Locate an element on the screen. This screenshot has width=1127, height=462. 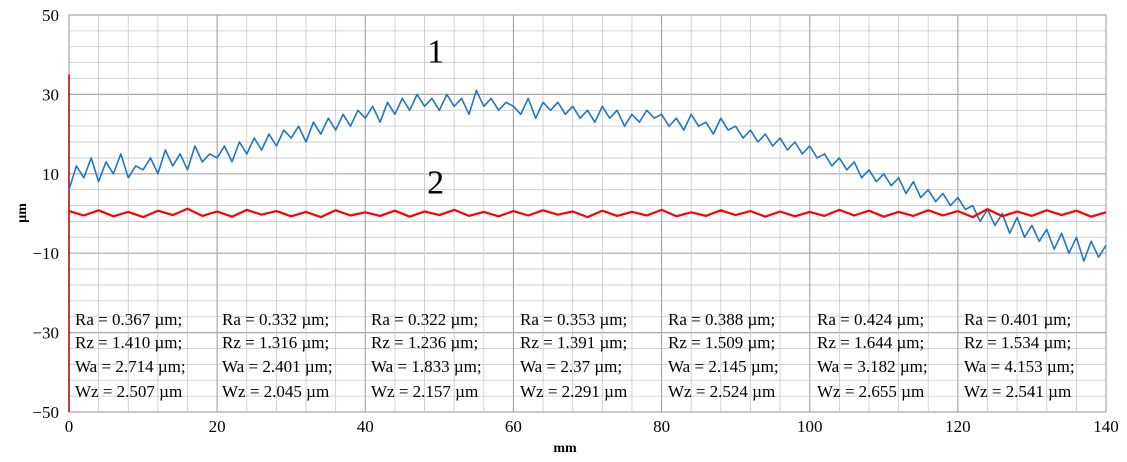
parameter-value: Ra = 0.353 µm; is located at coordinates (574, 319).